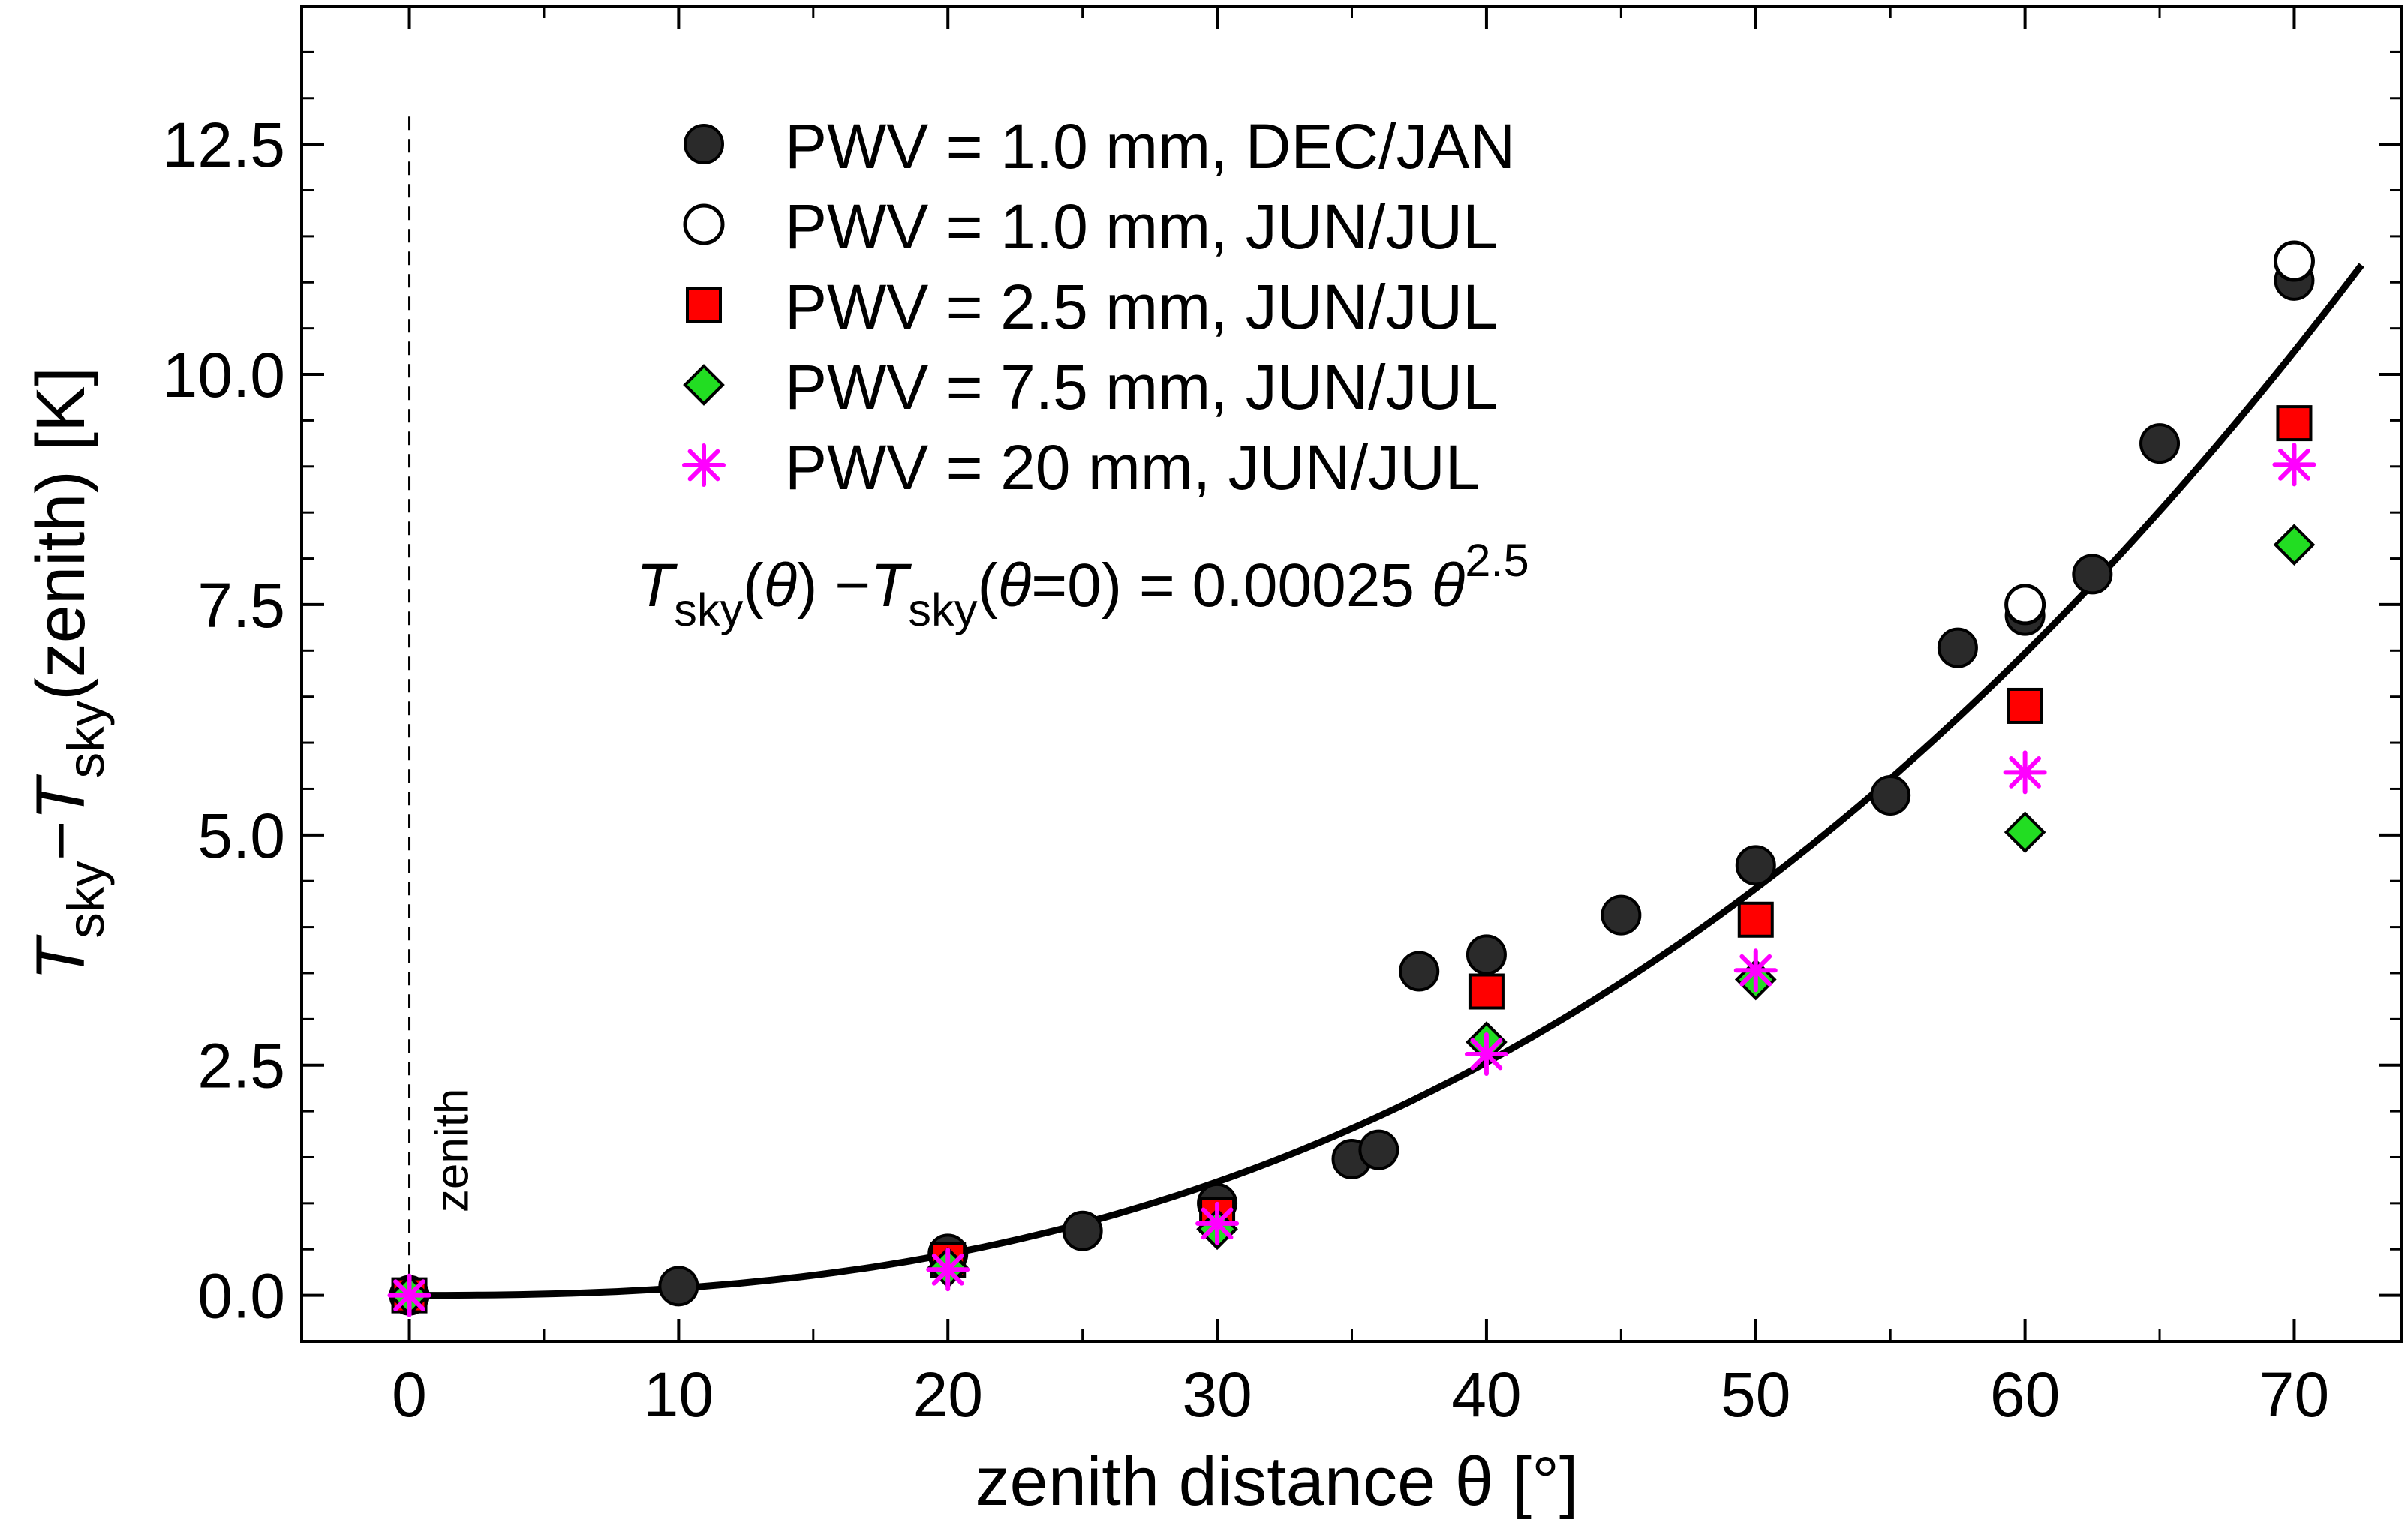 The image size is (2408, 1523). Describe the element at coordinates (241, 605) in the screenshot. I see `y-tick-label: 7.5` at that location.